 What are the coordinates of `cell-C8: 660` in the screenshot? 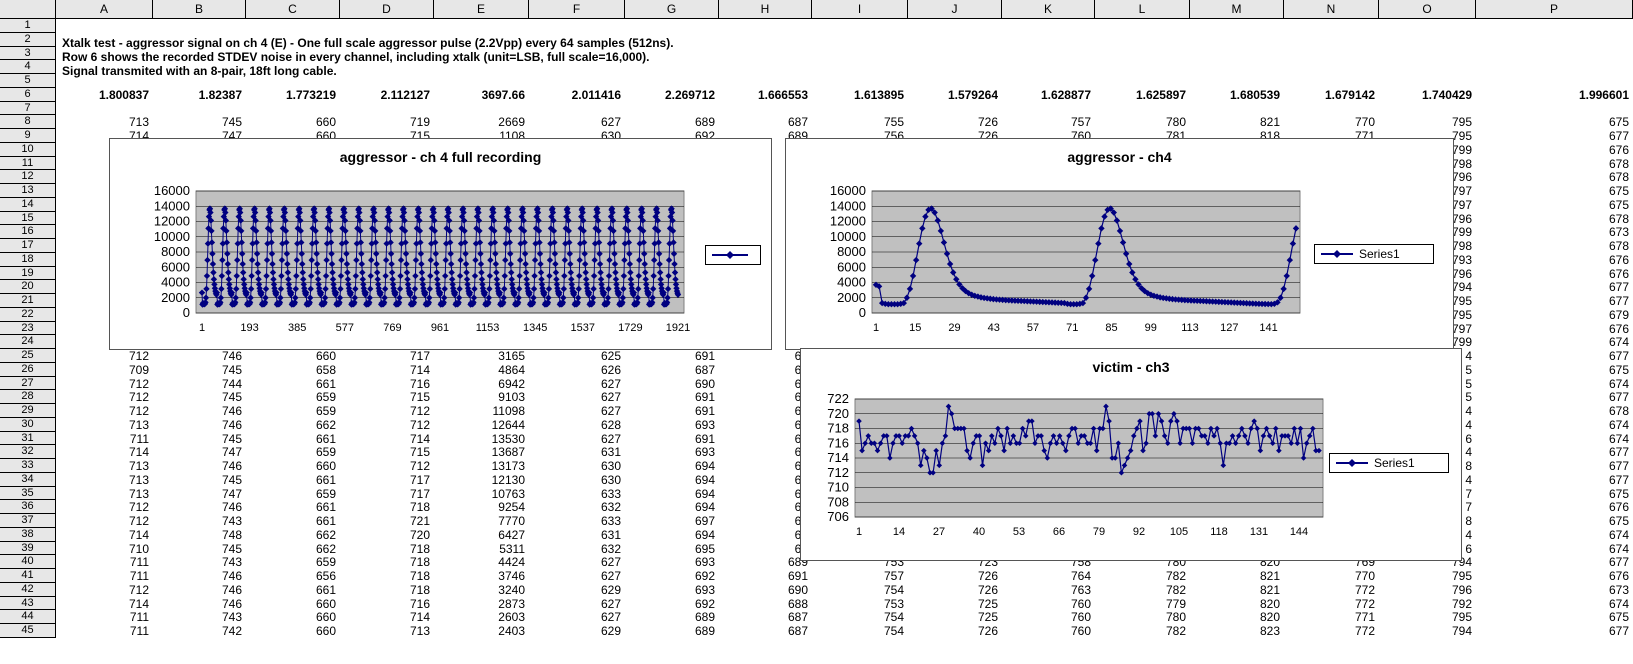 It's located at (325, 122).